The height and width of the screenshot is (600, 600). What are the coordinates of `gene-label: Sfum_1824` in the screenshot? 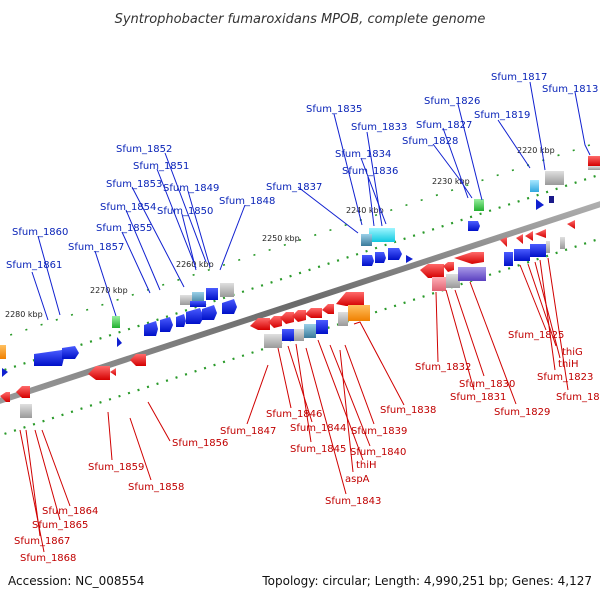 It's located at (578, 397).